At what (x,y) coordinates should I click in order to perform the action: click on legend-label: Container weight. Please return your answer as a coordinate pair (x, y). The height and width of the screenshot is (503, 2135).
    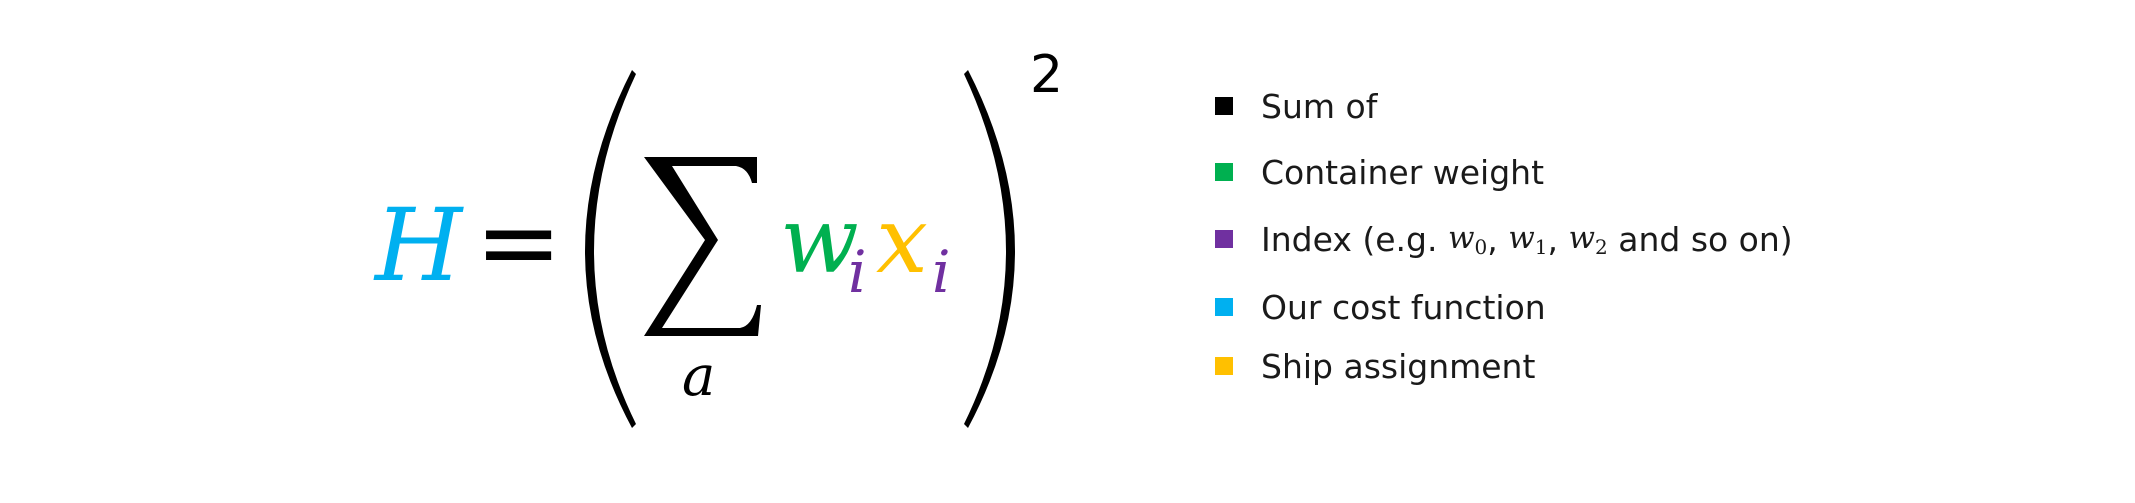
    Looking at the image, I should click on (1403, 172).